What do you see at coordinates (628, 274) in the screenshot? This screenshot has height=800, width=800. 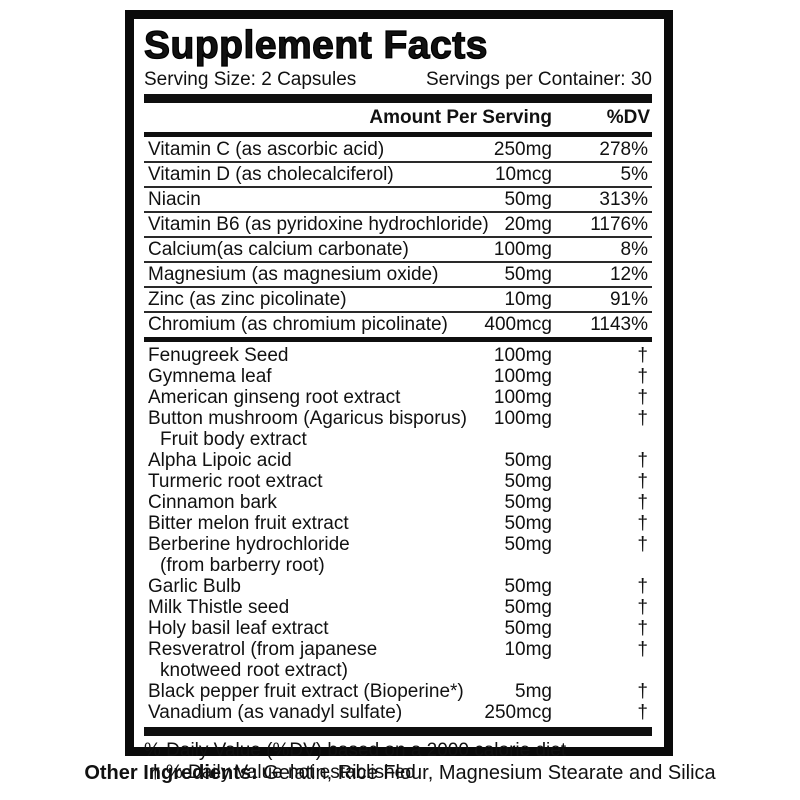 I see `ingredient-daily-value: 12%` at bounding box center [628, 274].